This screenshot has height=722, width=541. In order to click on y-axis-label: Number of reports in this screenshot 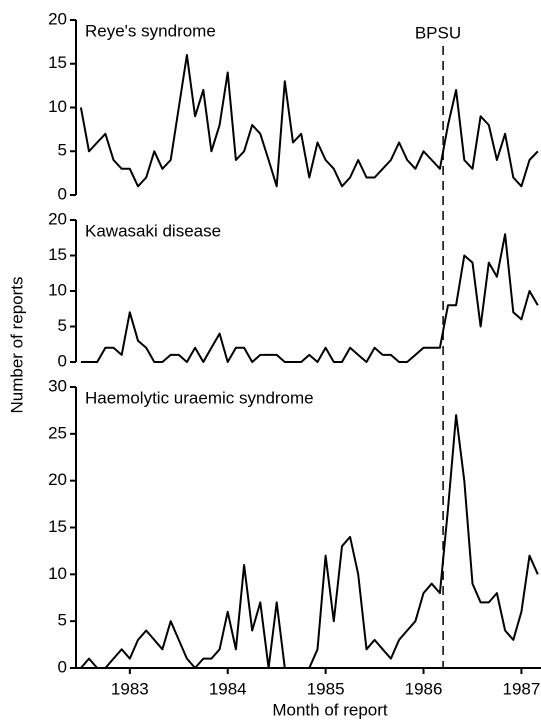, I will do `click(16, 345)`.